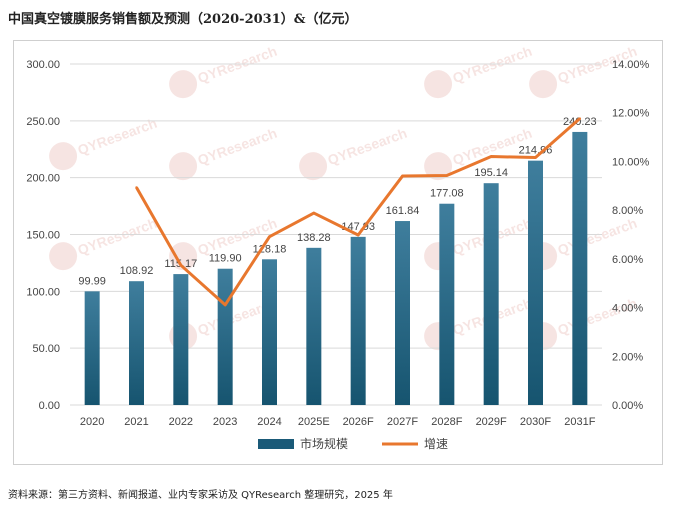  What do you see at coordinates (358, 235) in the screenshot?
I see `growth-point-2026F` at bounding box center [358, 235].